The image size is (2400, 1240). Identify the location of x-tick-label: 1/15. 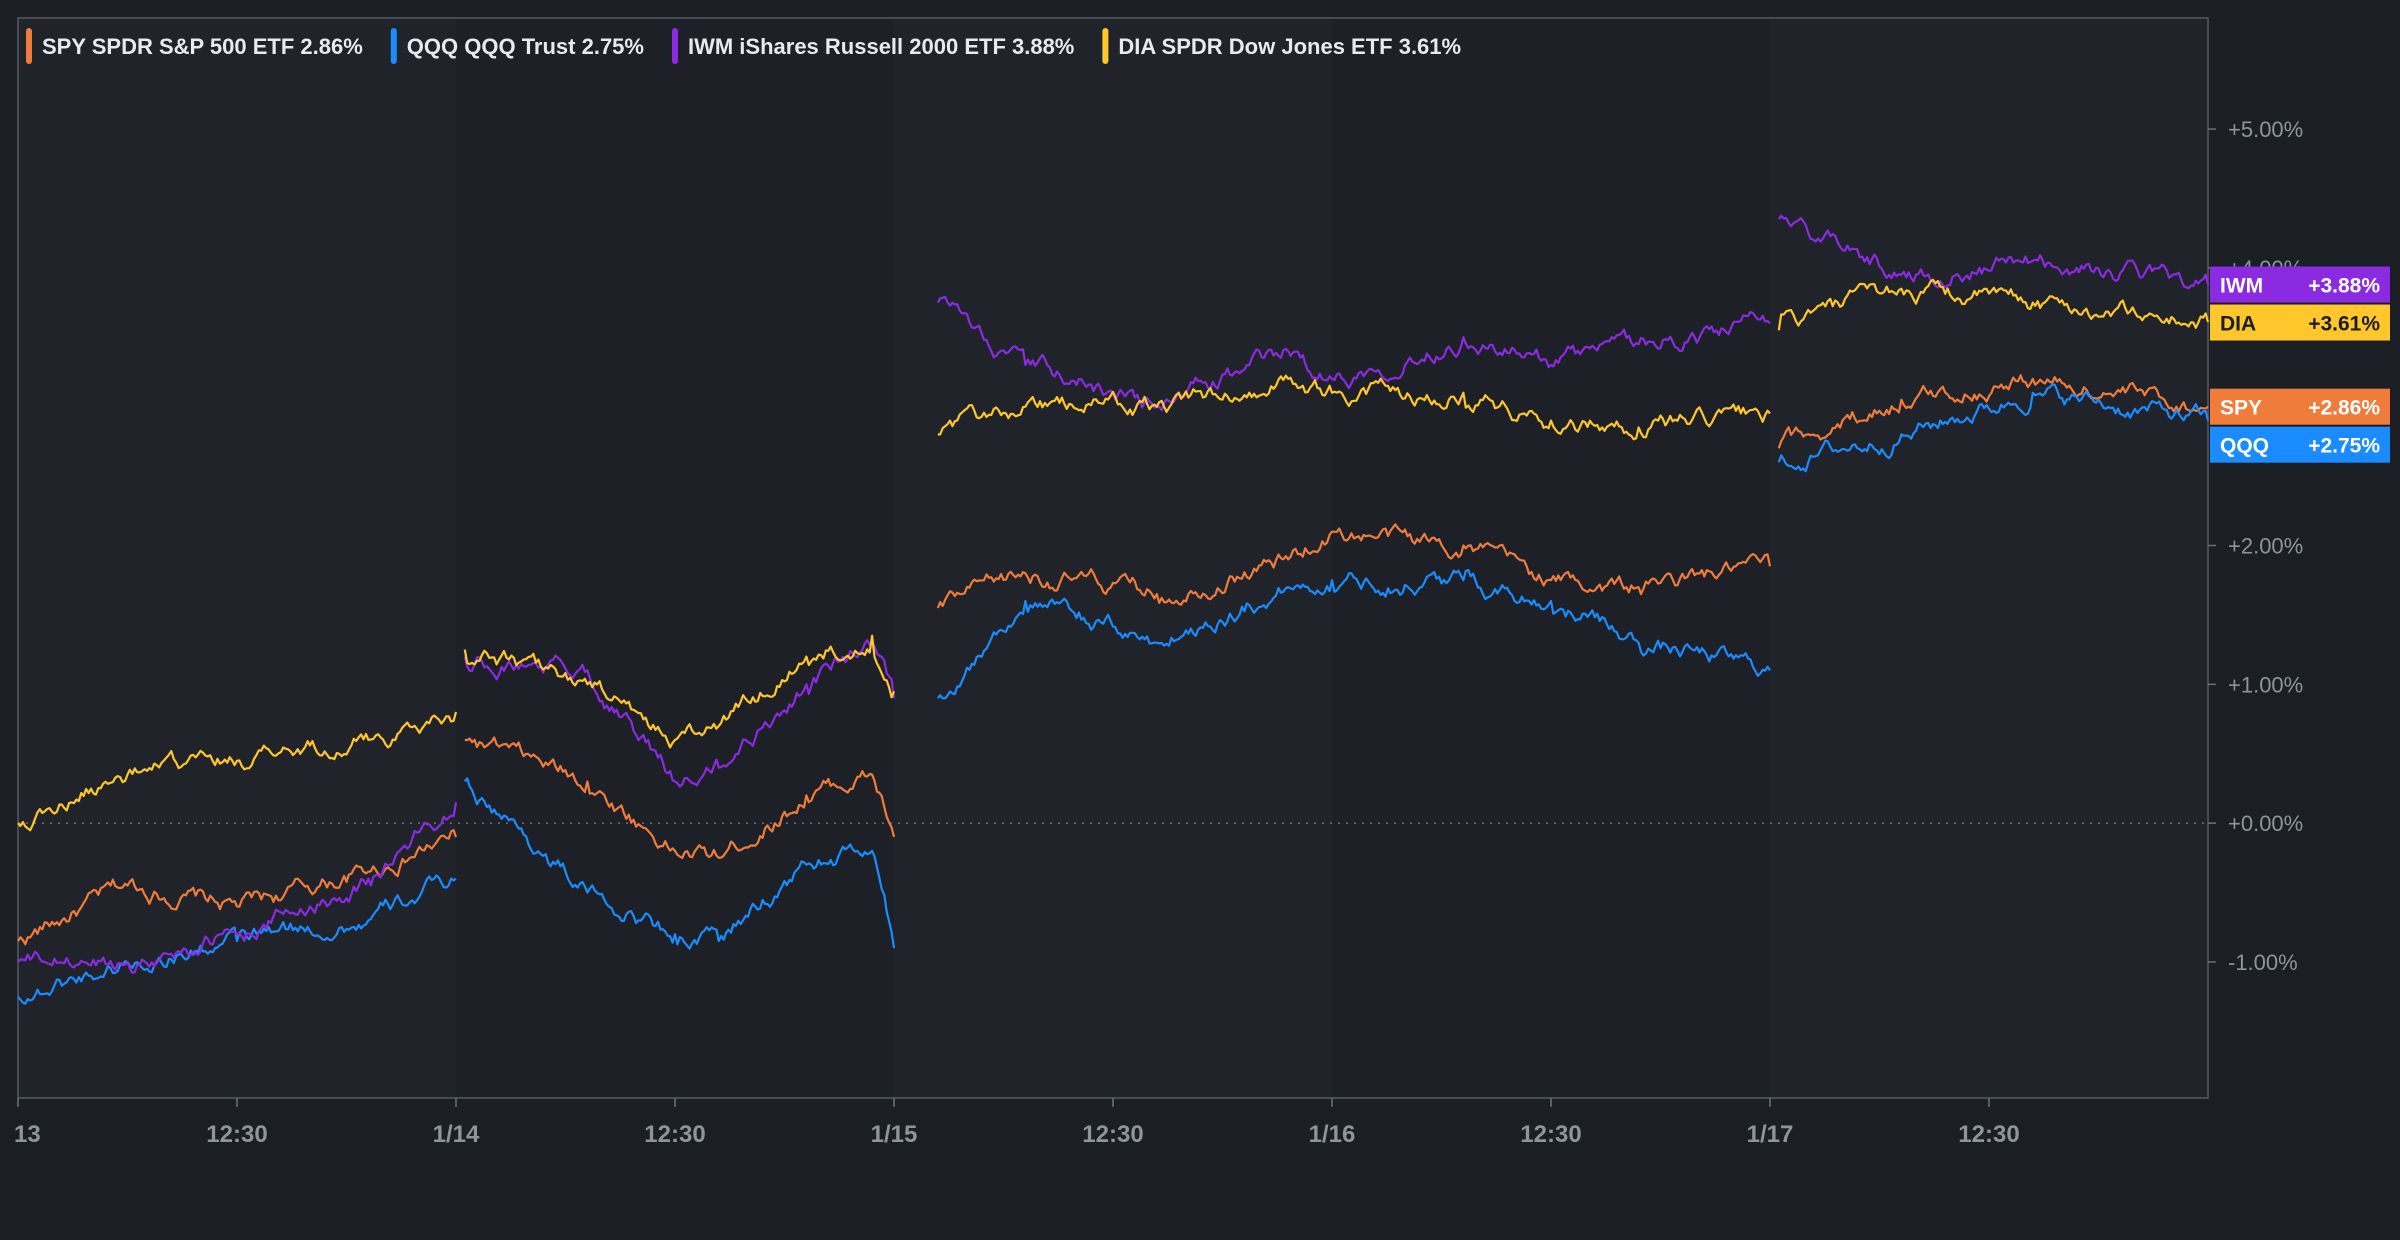
(894, 1134).